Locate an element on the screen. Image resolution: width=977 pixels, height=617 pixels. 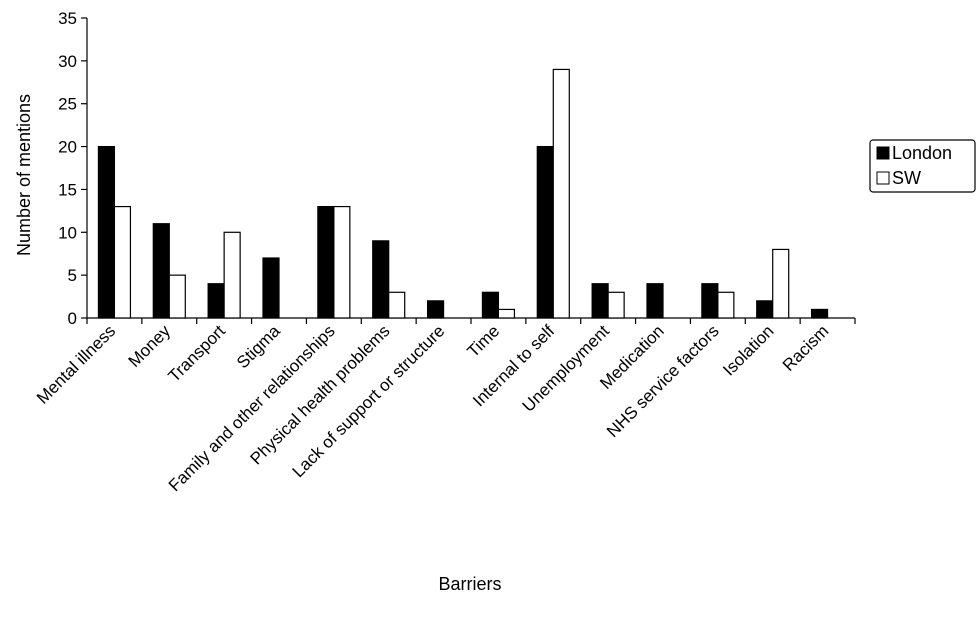
x-axis is located at coordinates (471, 320).